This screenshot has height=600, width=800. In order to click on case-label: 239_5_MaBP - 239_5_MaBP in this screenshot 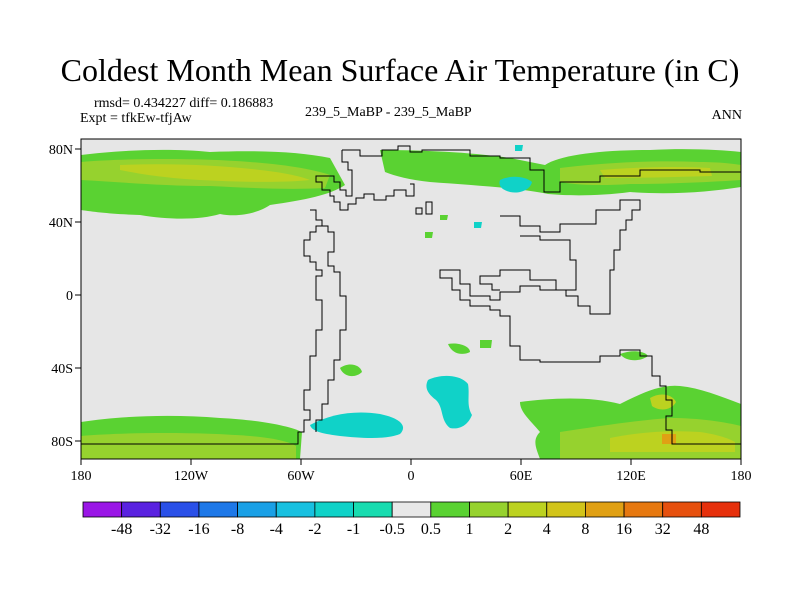, I will do `click(388, 112)`.